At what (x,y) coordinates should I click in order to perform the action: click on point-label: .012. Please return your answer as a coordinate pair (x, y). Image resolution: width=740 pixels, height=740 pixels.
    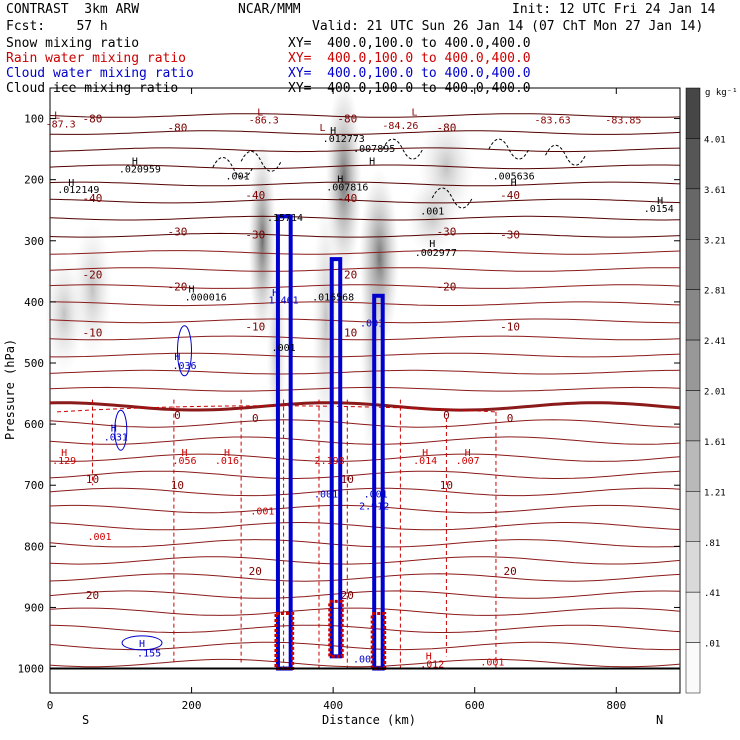
    Looking at the image, I should click on (432, 664).